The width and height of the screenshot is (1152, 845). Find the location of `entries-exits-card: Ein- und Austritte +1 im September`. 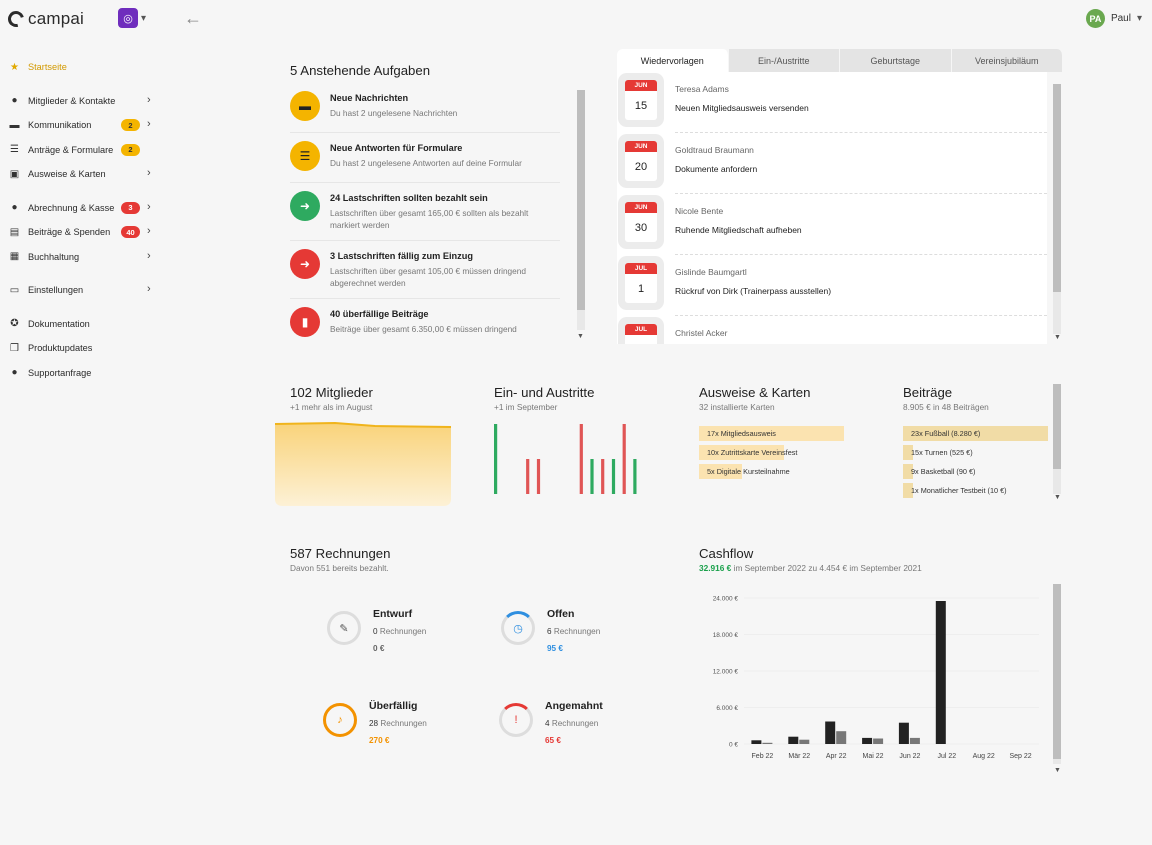

entries-exits-card: Ein- und Austritte +1 im September is located at coordinates (562, 441).